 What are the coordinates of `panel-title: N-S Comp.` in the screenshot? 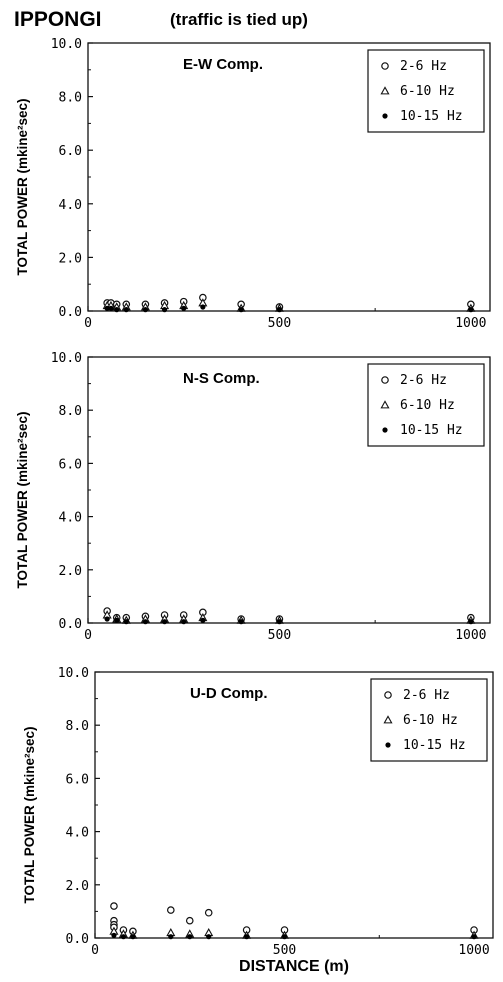 It's located at (221, 378).